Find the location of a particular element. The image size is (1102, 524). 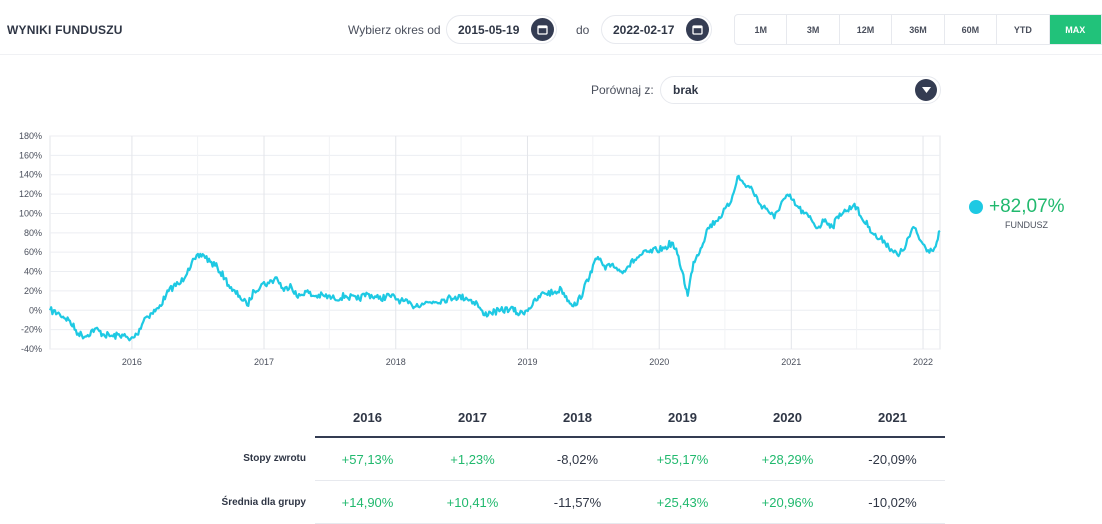

x-tick-label: 2021 is located at coordinates (791, 362).